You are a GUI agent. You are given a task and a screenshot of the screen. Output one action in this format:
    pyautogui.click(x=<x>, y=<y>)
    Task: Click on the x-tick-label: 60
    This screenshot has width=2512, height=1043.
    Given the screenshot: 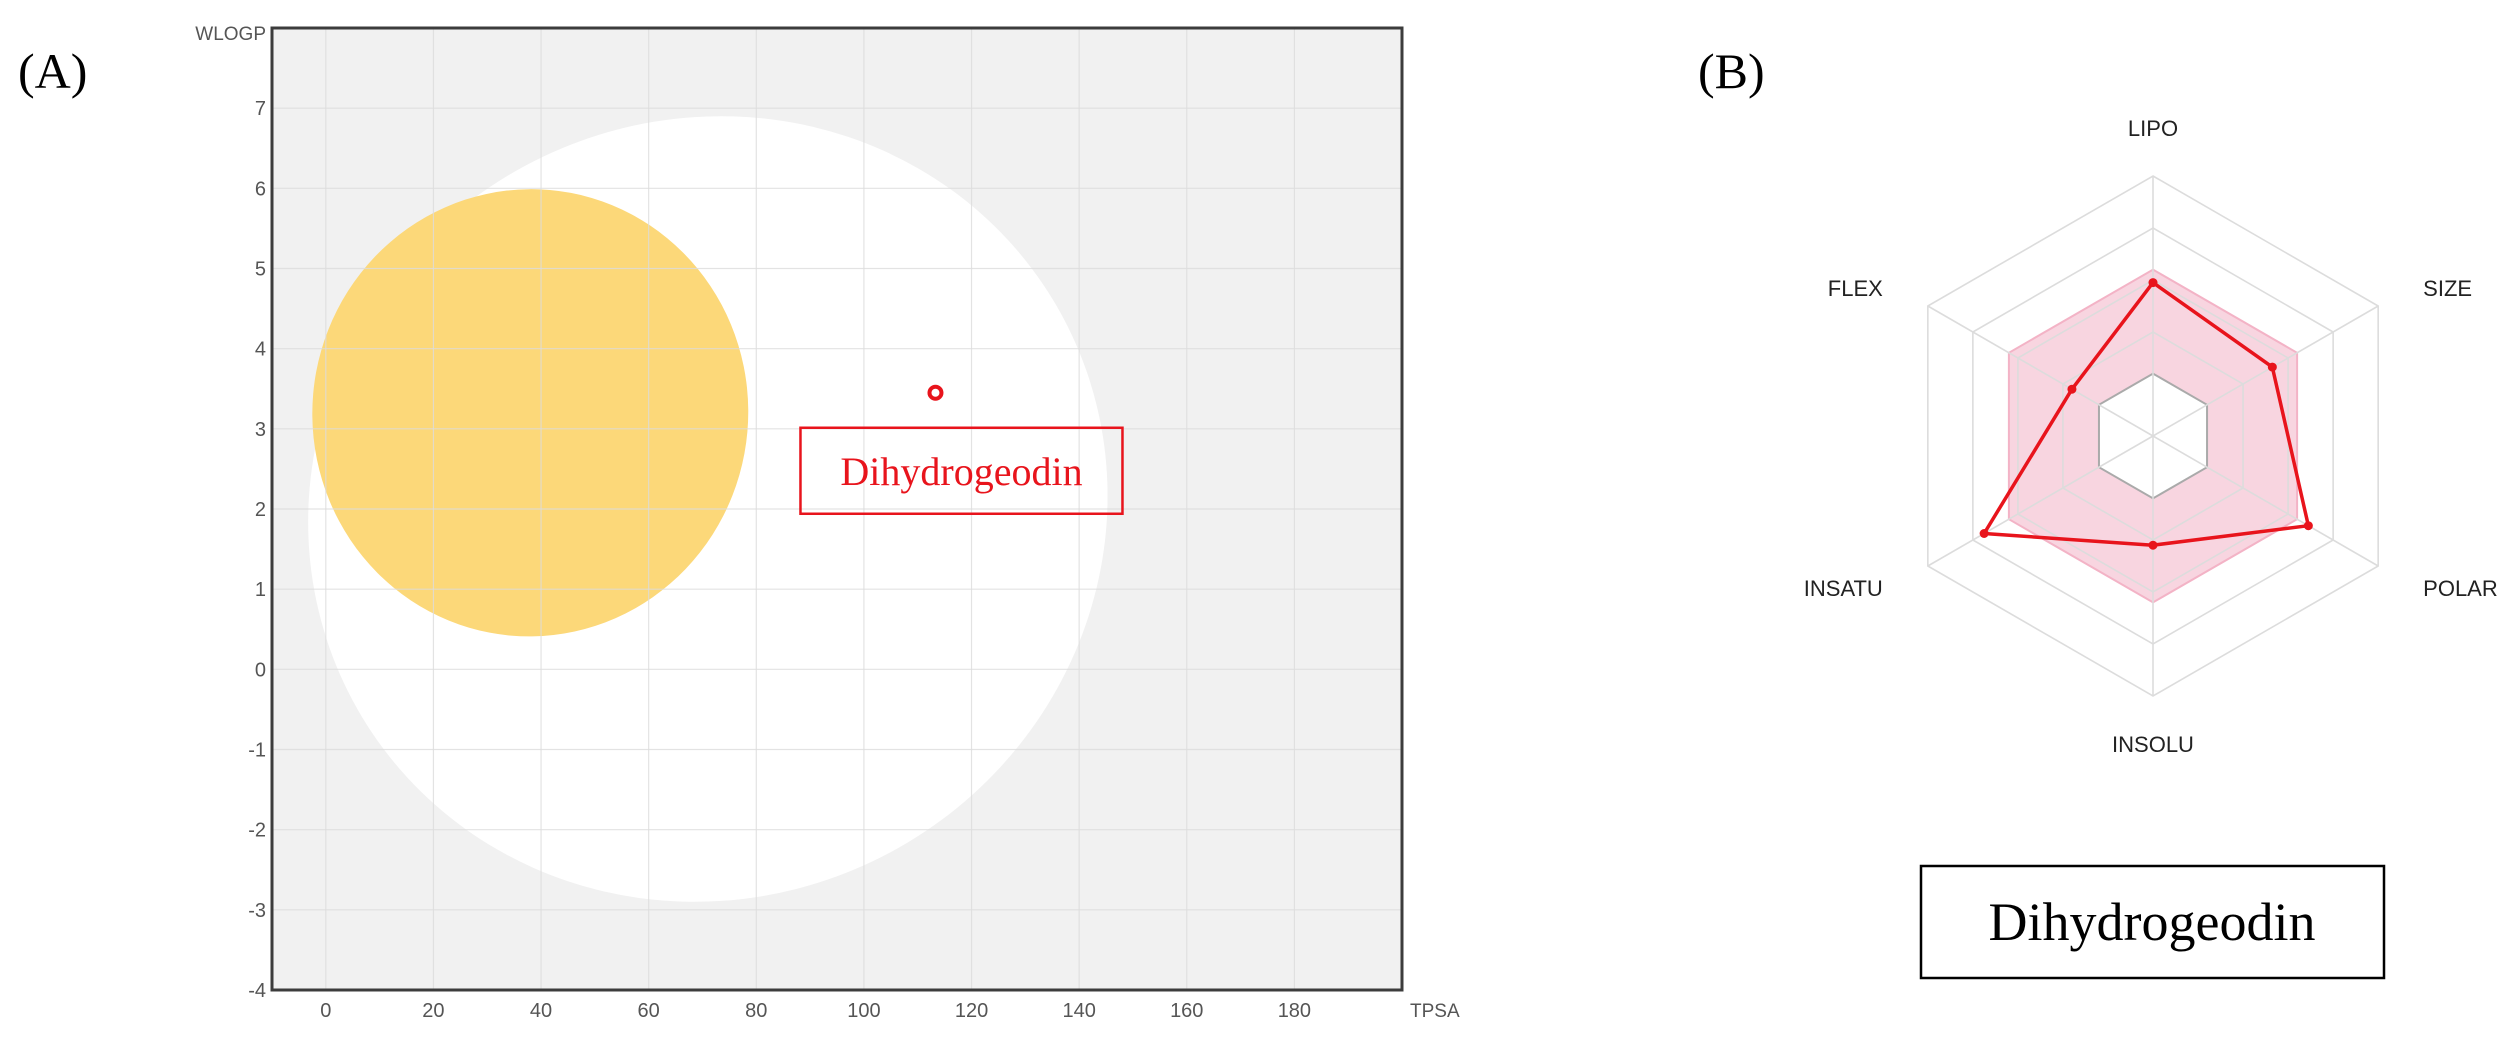 What is the action you would take?
    pyautogui.click(x=649, y=1011)
    